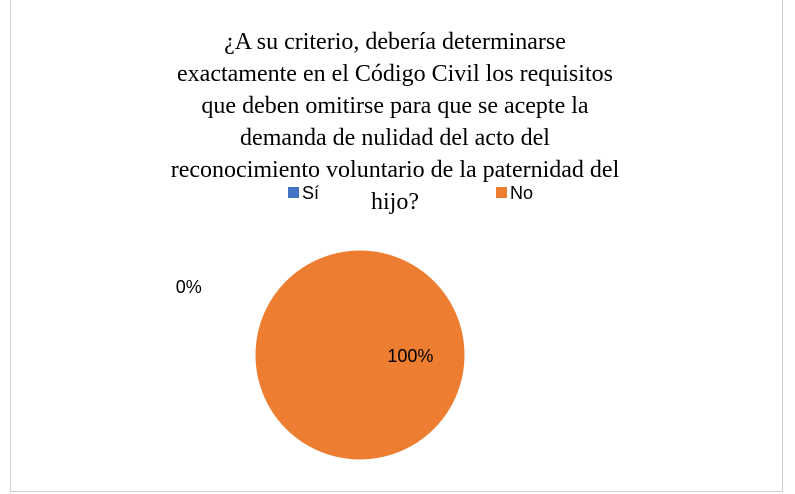  What do you see at coordinates (360, 355) in the screenshot?
I see `pie-slice` at bounding box center [360, 355].